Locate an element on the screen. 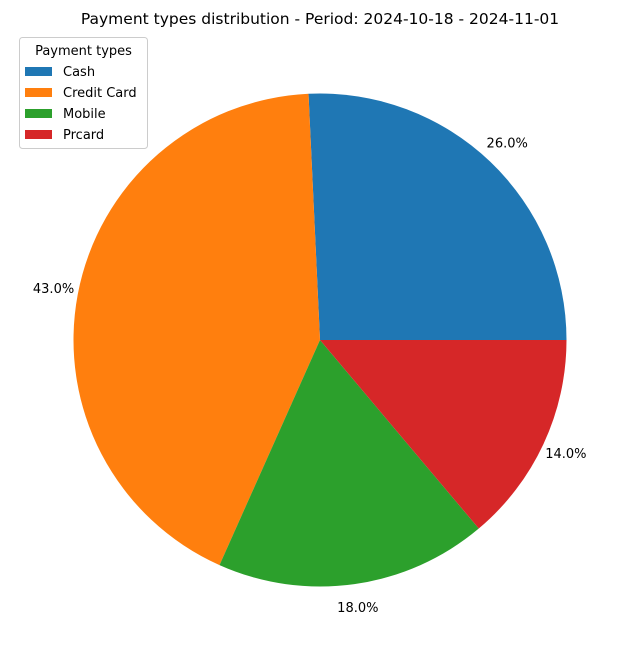 The image size is (637, 658). legend-frame is located at coordinates (83, 93).